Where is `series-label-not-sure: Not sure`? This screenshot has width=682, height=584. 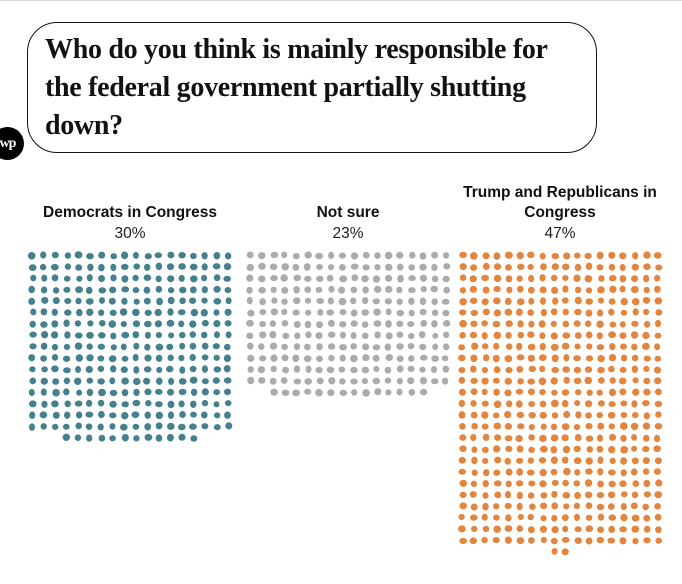 series-label-not-sure: Not sure is located at coordinates (348, 212).